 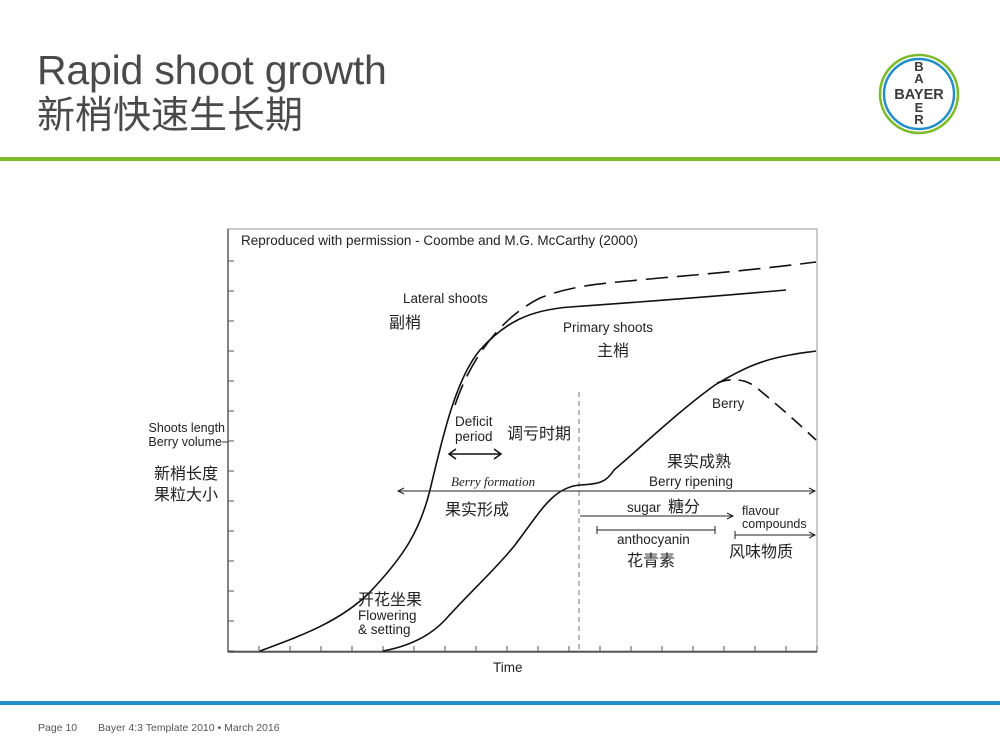 What do you see at coordinates (538, 649) in the screenshot?
I see `x-axis-ticks` at bounding box center [538, 649].